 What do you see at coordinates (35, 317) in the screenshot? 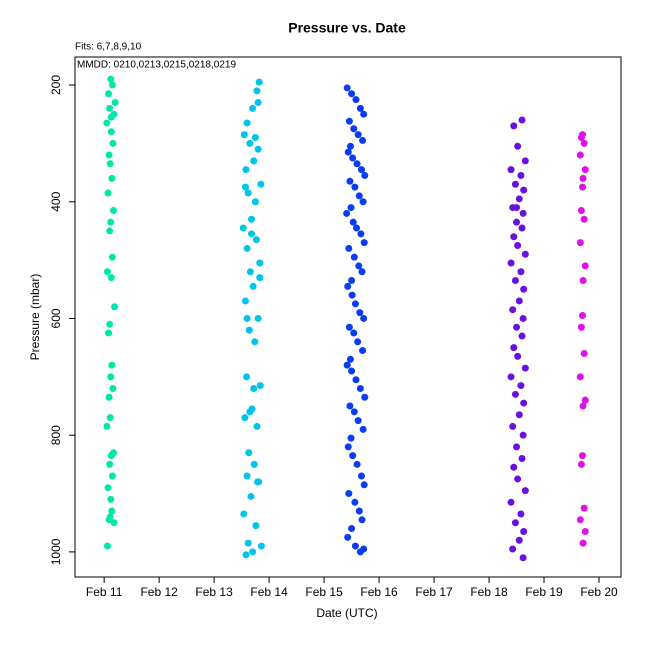
I see `y-axis-label: Pressure (mbar)` at bounding box center [35, 317].